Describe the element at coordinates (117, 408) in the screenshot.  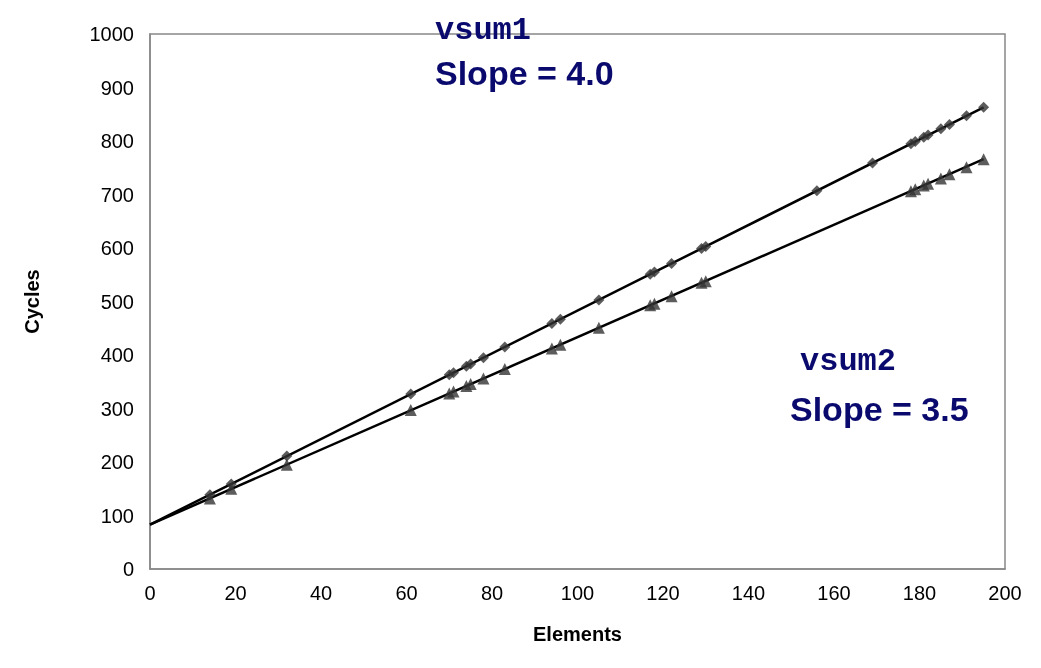
I see `y-tick-label: 300` at that location.